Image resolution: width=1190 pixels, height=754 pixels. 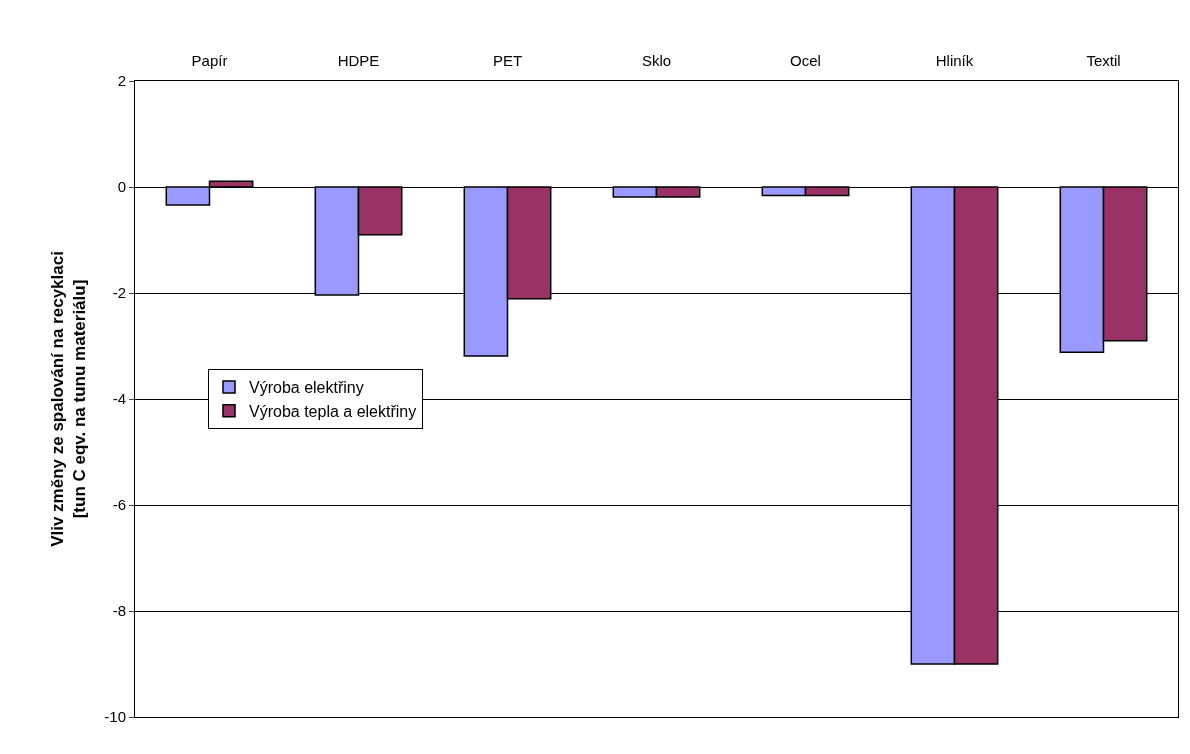 I want to click on x-tick-label: HDPE, so click(x=358, y=60).